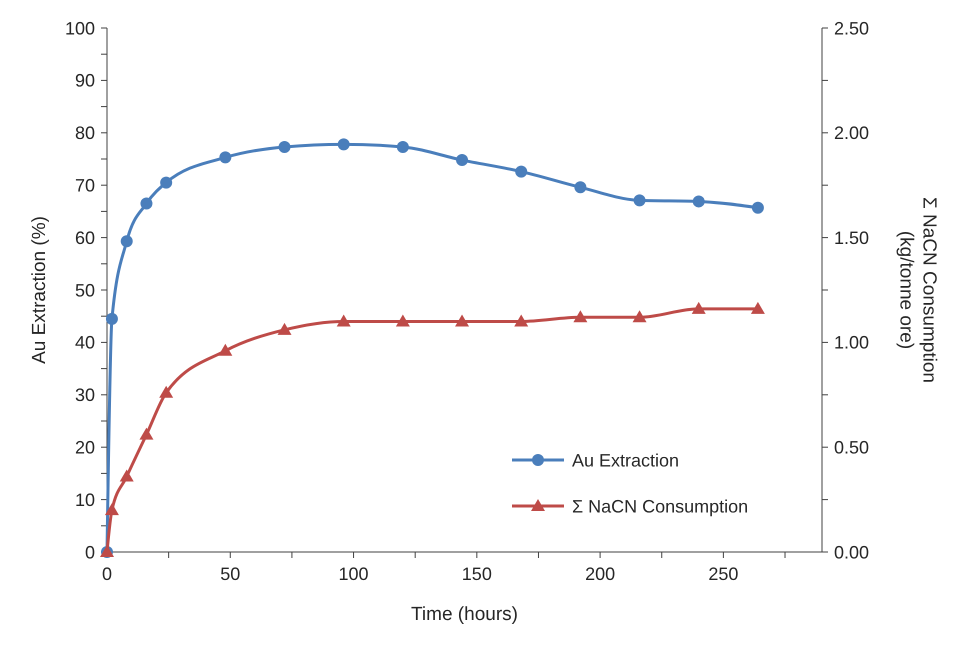 The image size is (954, 659). Describe the element at coordinates (852, 552) in the screenshot. I see `y2-tick-label: 0.00` at that location.